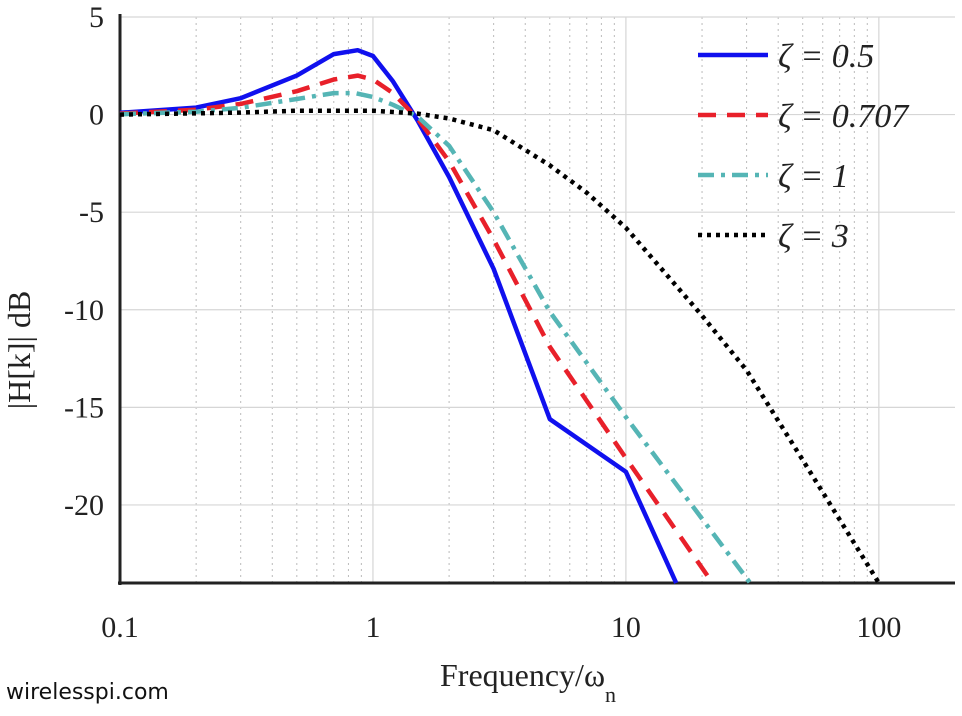 The height and width of the screenshot is (716, 962). What do you see at coordinates (91, 212) in the screenshot?
I see `y-tick-label: -5` at bounding box center [91, 212].